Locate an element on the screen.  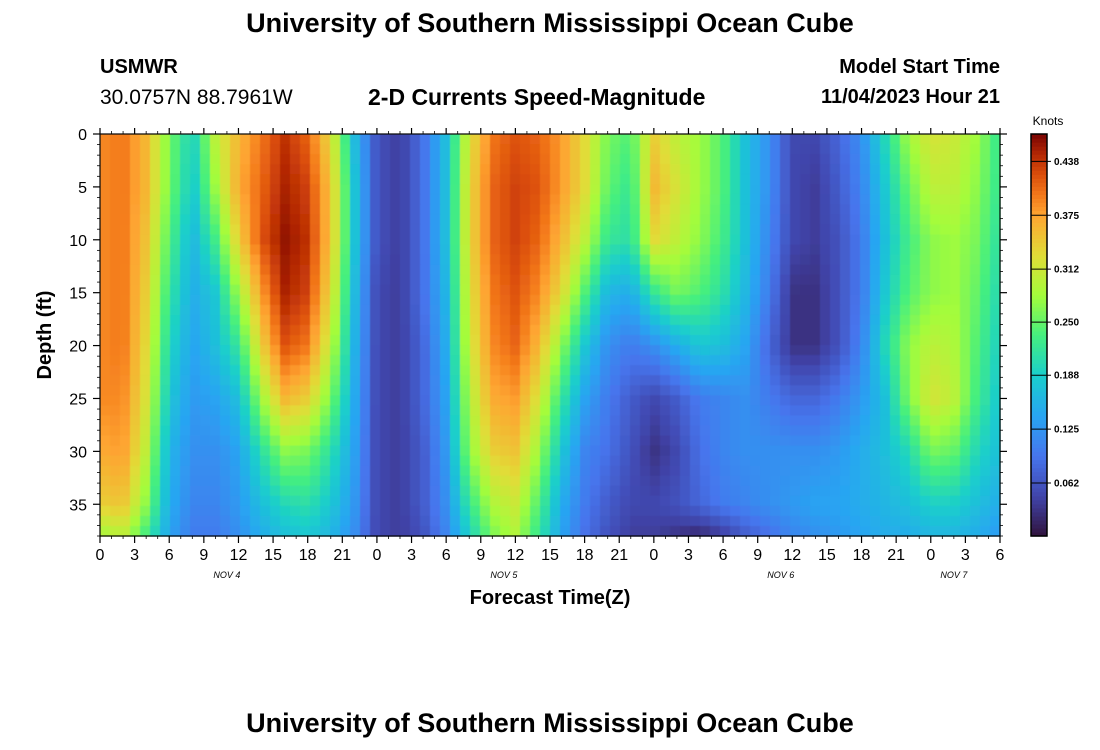
x-tick-label: 15 is located at coordinates (273, 555).